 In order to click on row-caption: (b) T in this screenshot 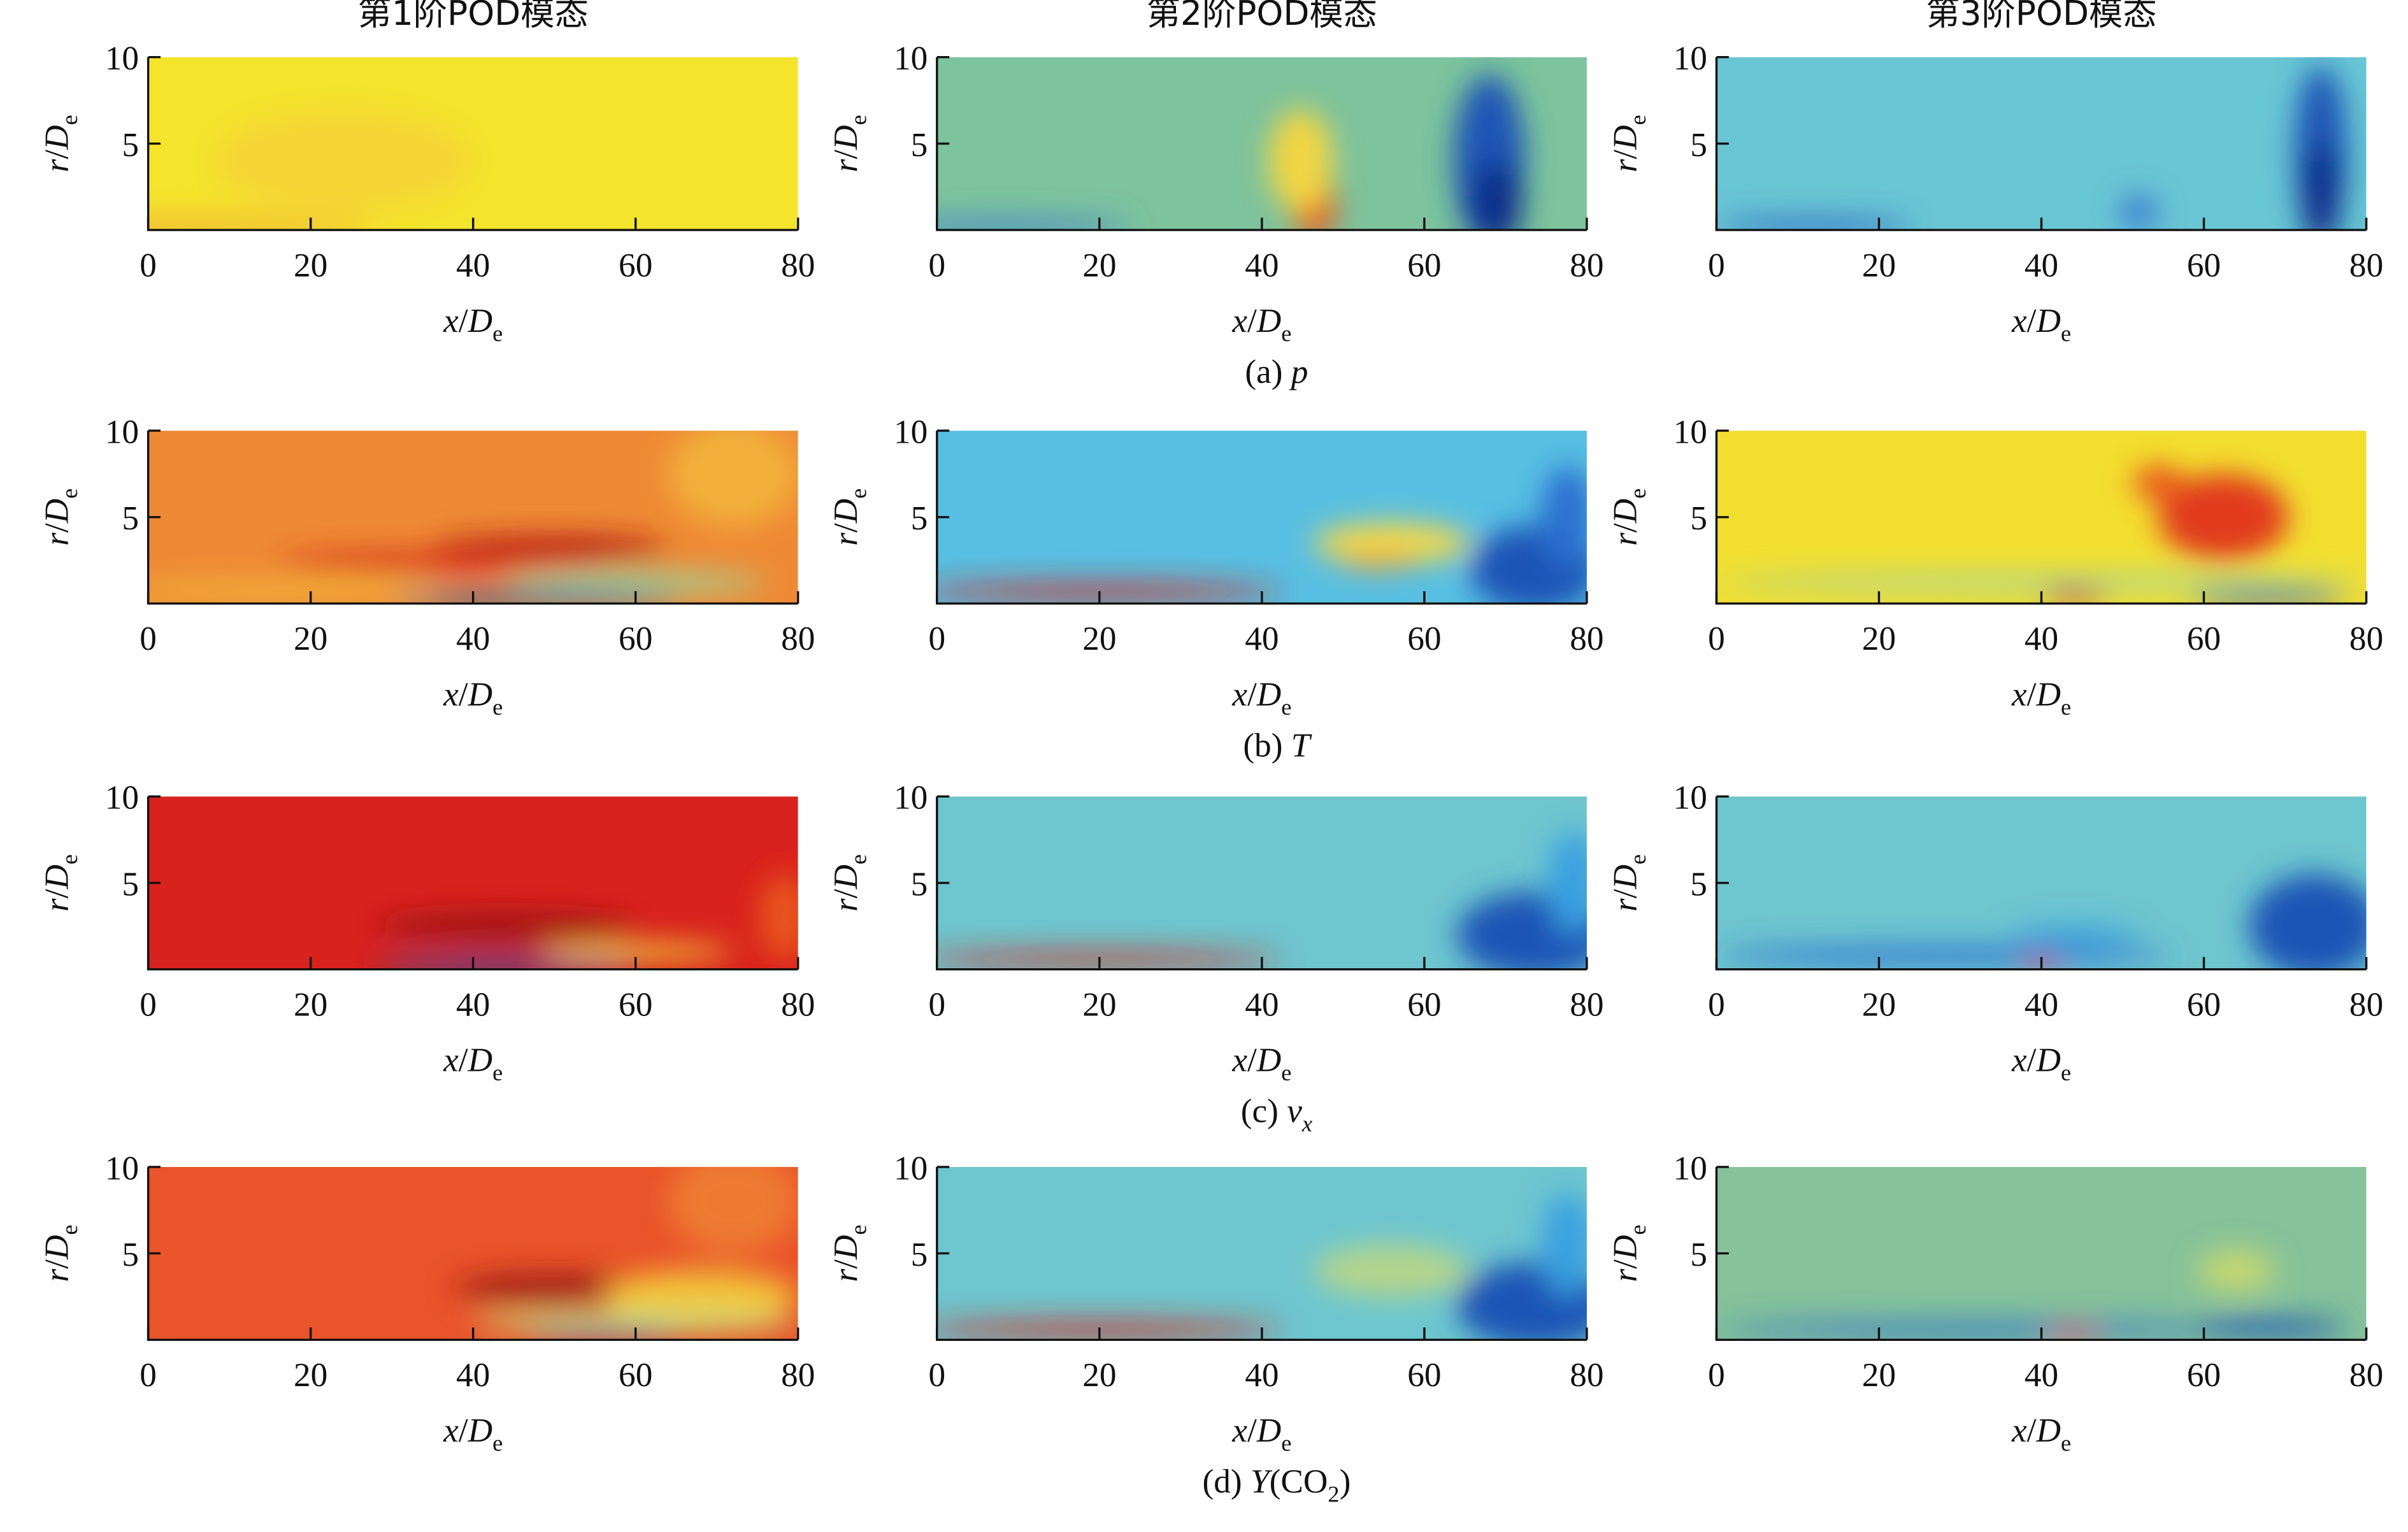, I will do `click(1277, 745)`.